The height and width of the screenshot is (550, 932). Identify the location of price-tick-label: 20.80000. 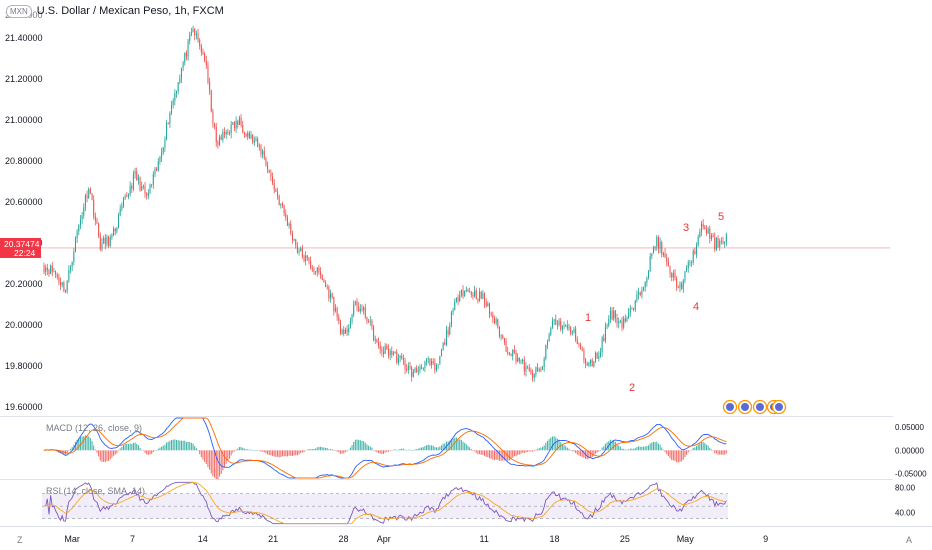
(24, 161).